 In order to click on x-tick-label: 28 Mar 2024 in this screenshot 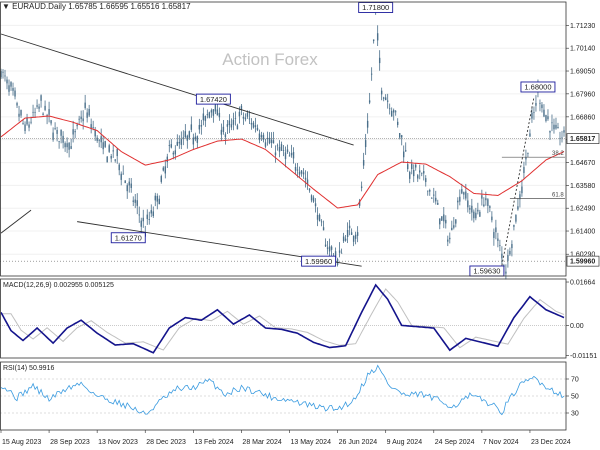, I will do `click(261, 442)`.